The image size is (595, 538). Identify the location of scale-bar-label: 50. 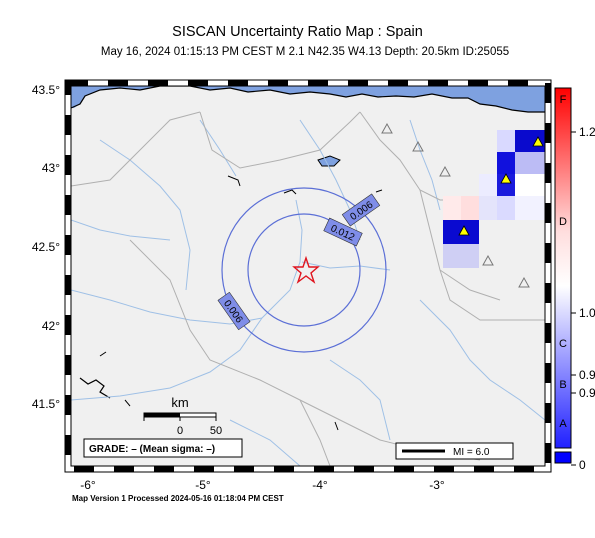
(216, 431).